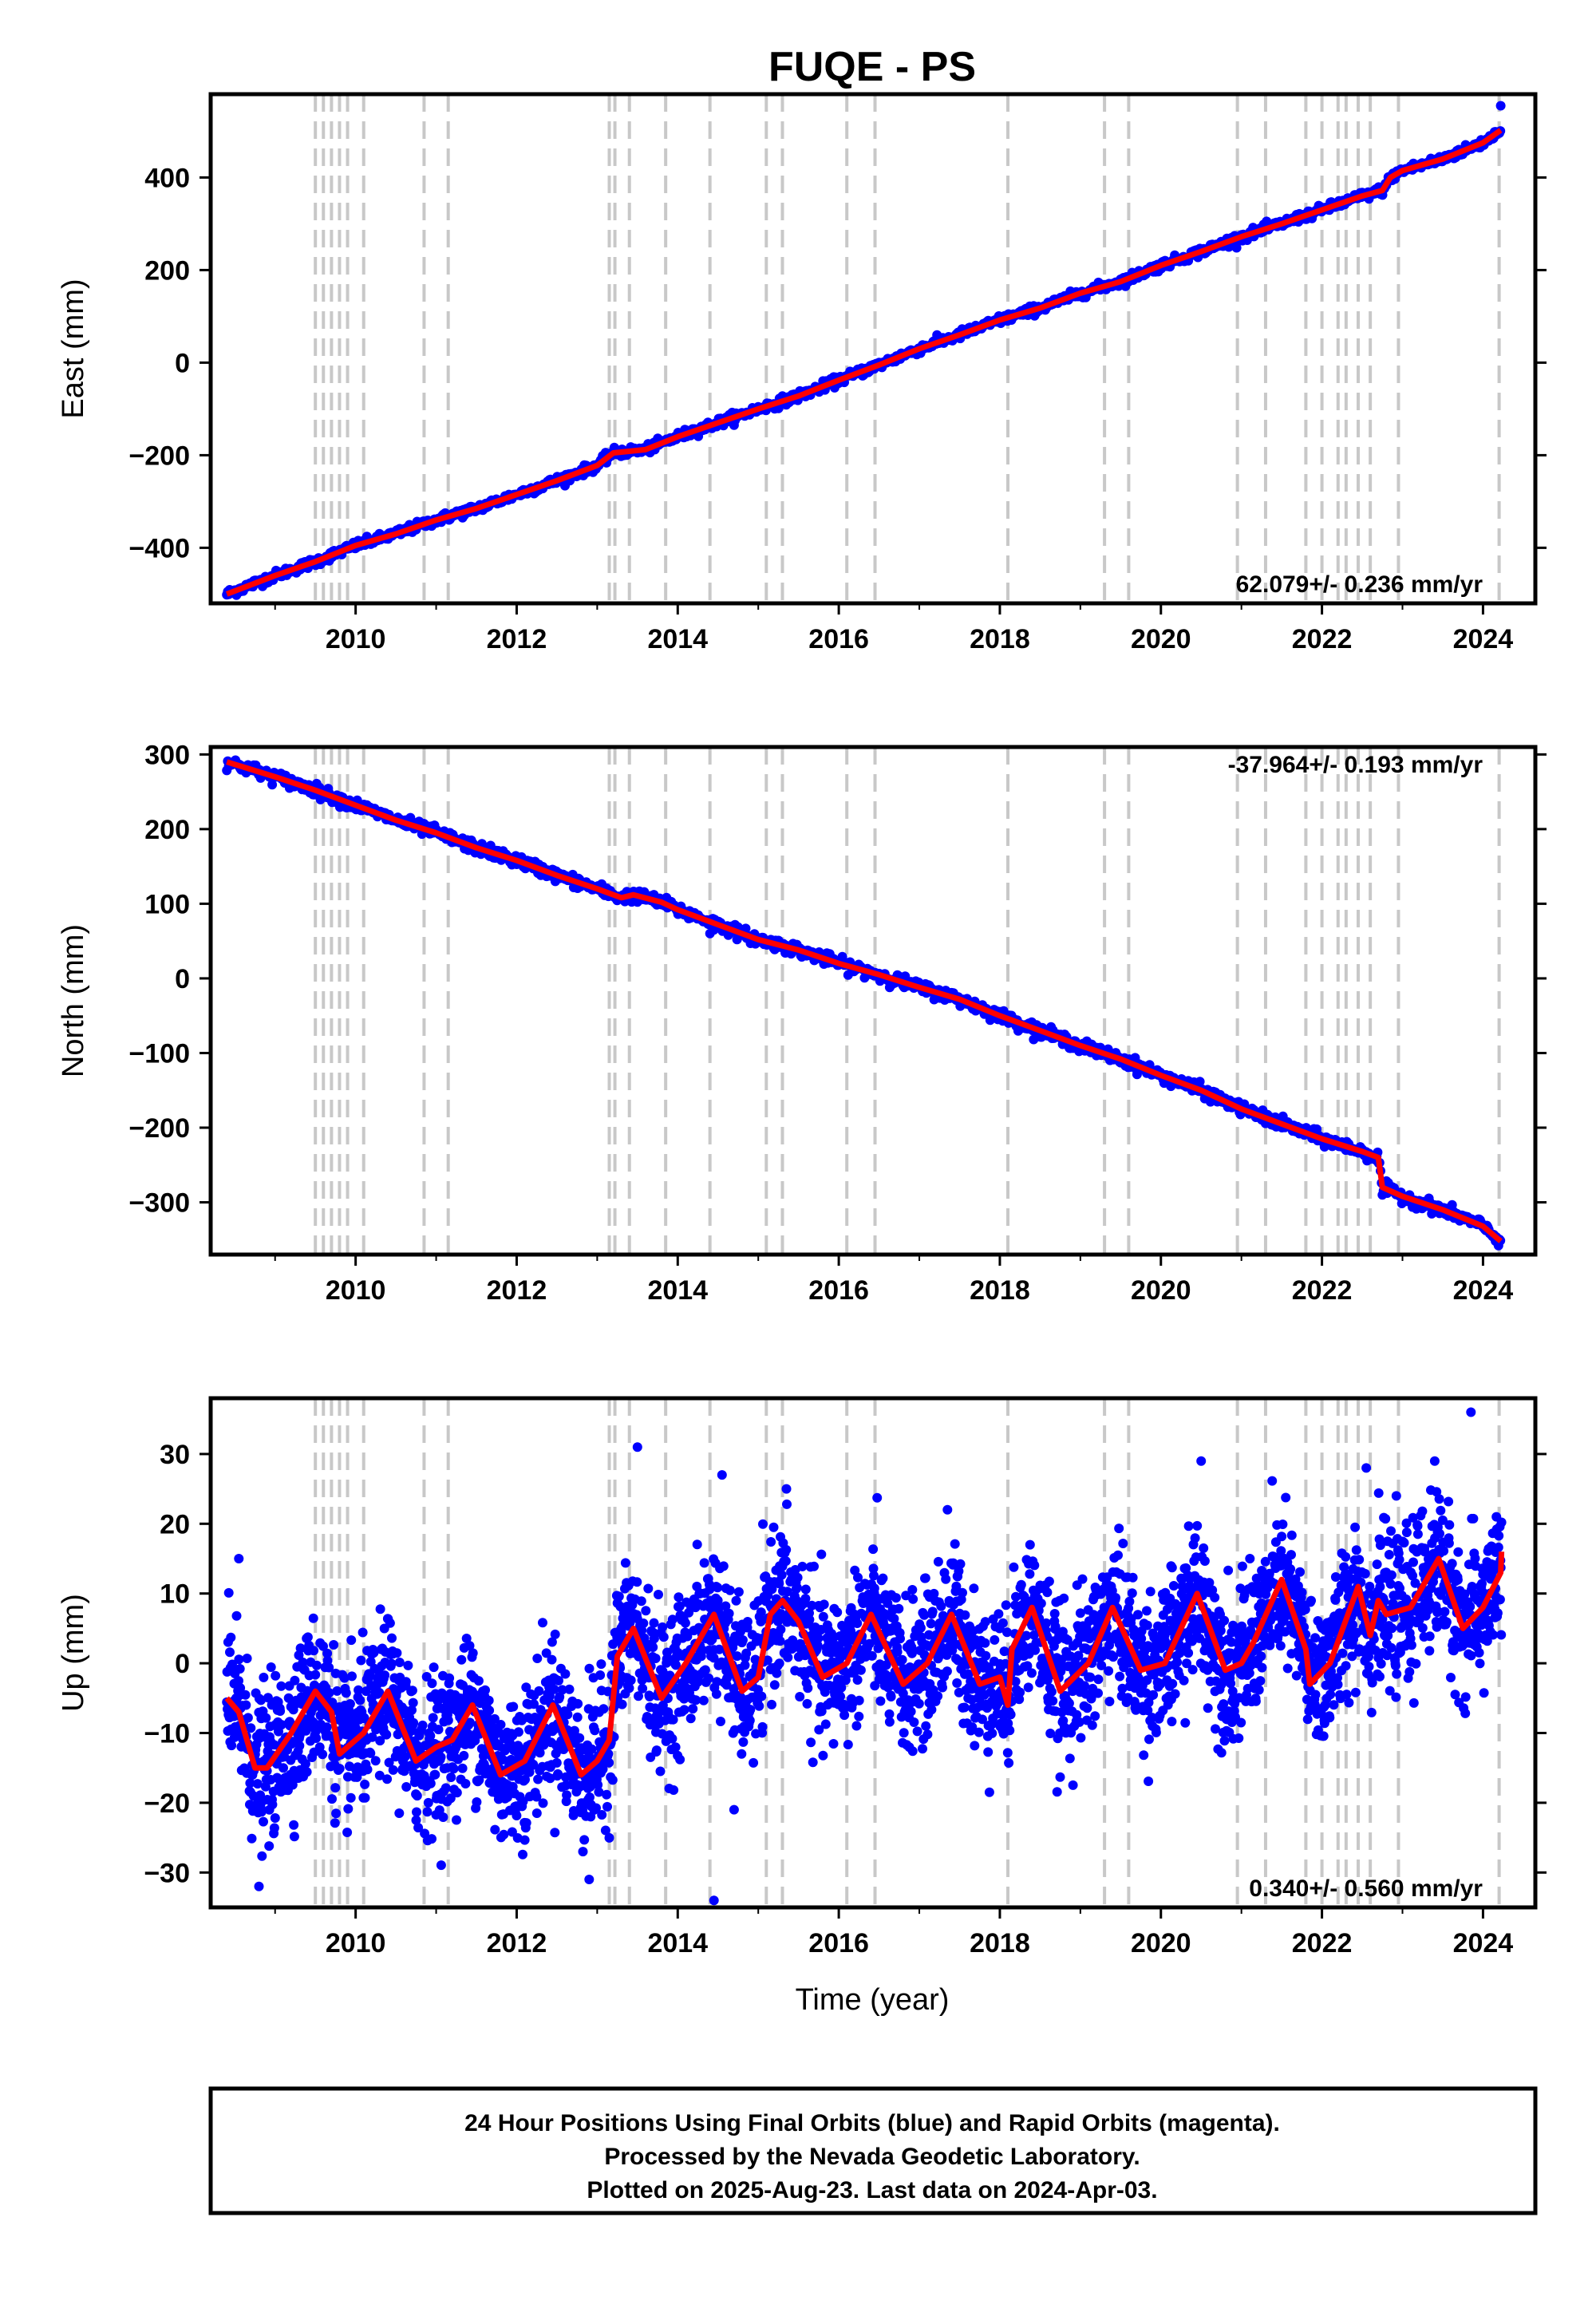 The image size is (1596, 2316). Describe the element at coordinates (1322, 1290) in the screenshot. I see `x-tick-label: 2022` at that location.